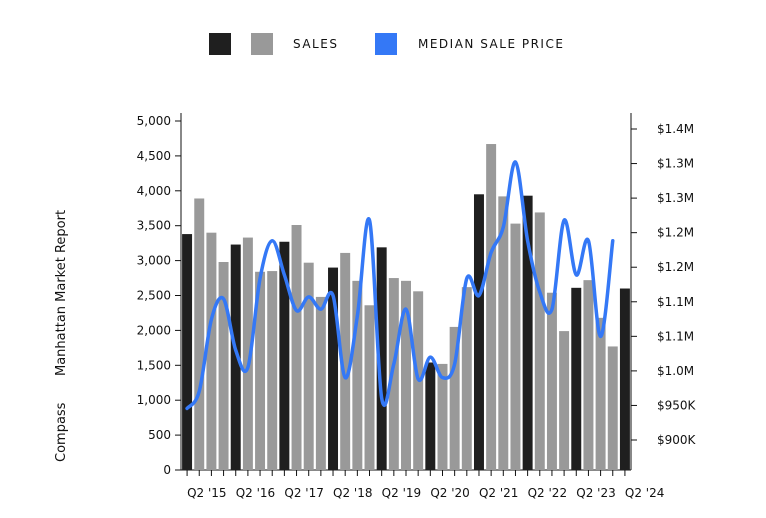 This screenshot has width=766, height=518. Describe the element at coordinates (498, 493) in the screenshot. I see `x-tick-label: Q2 '21` at that location.